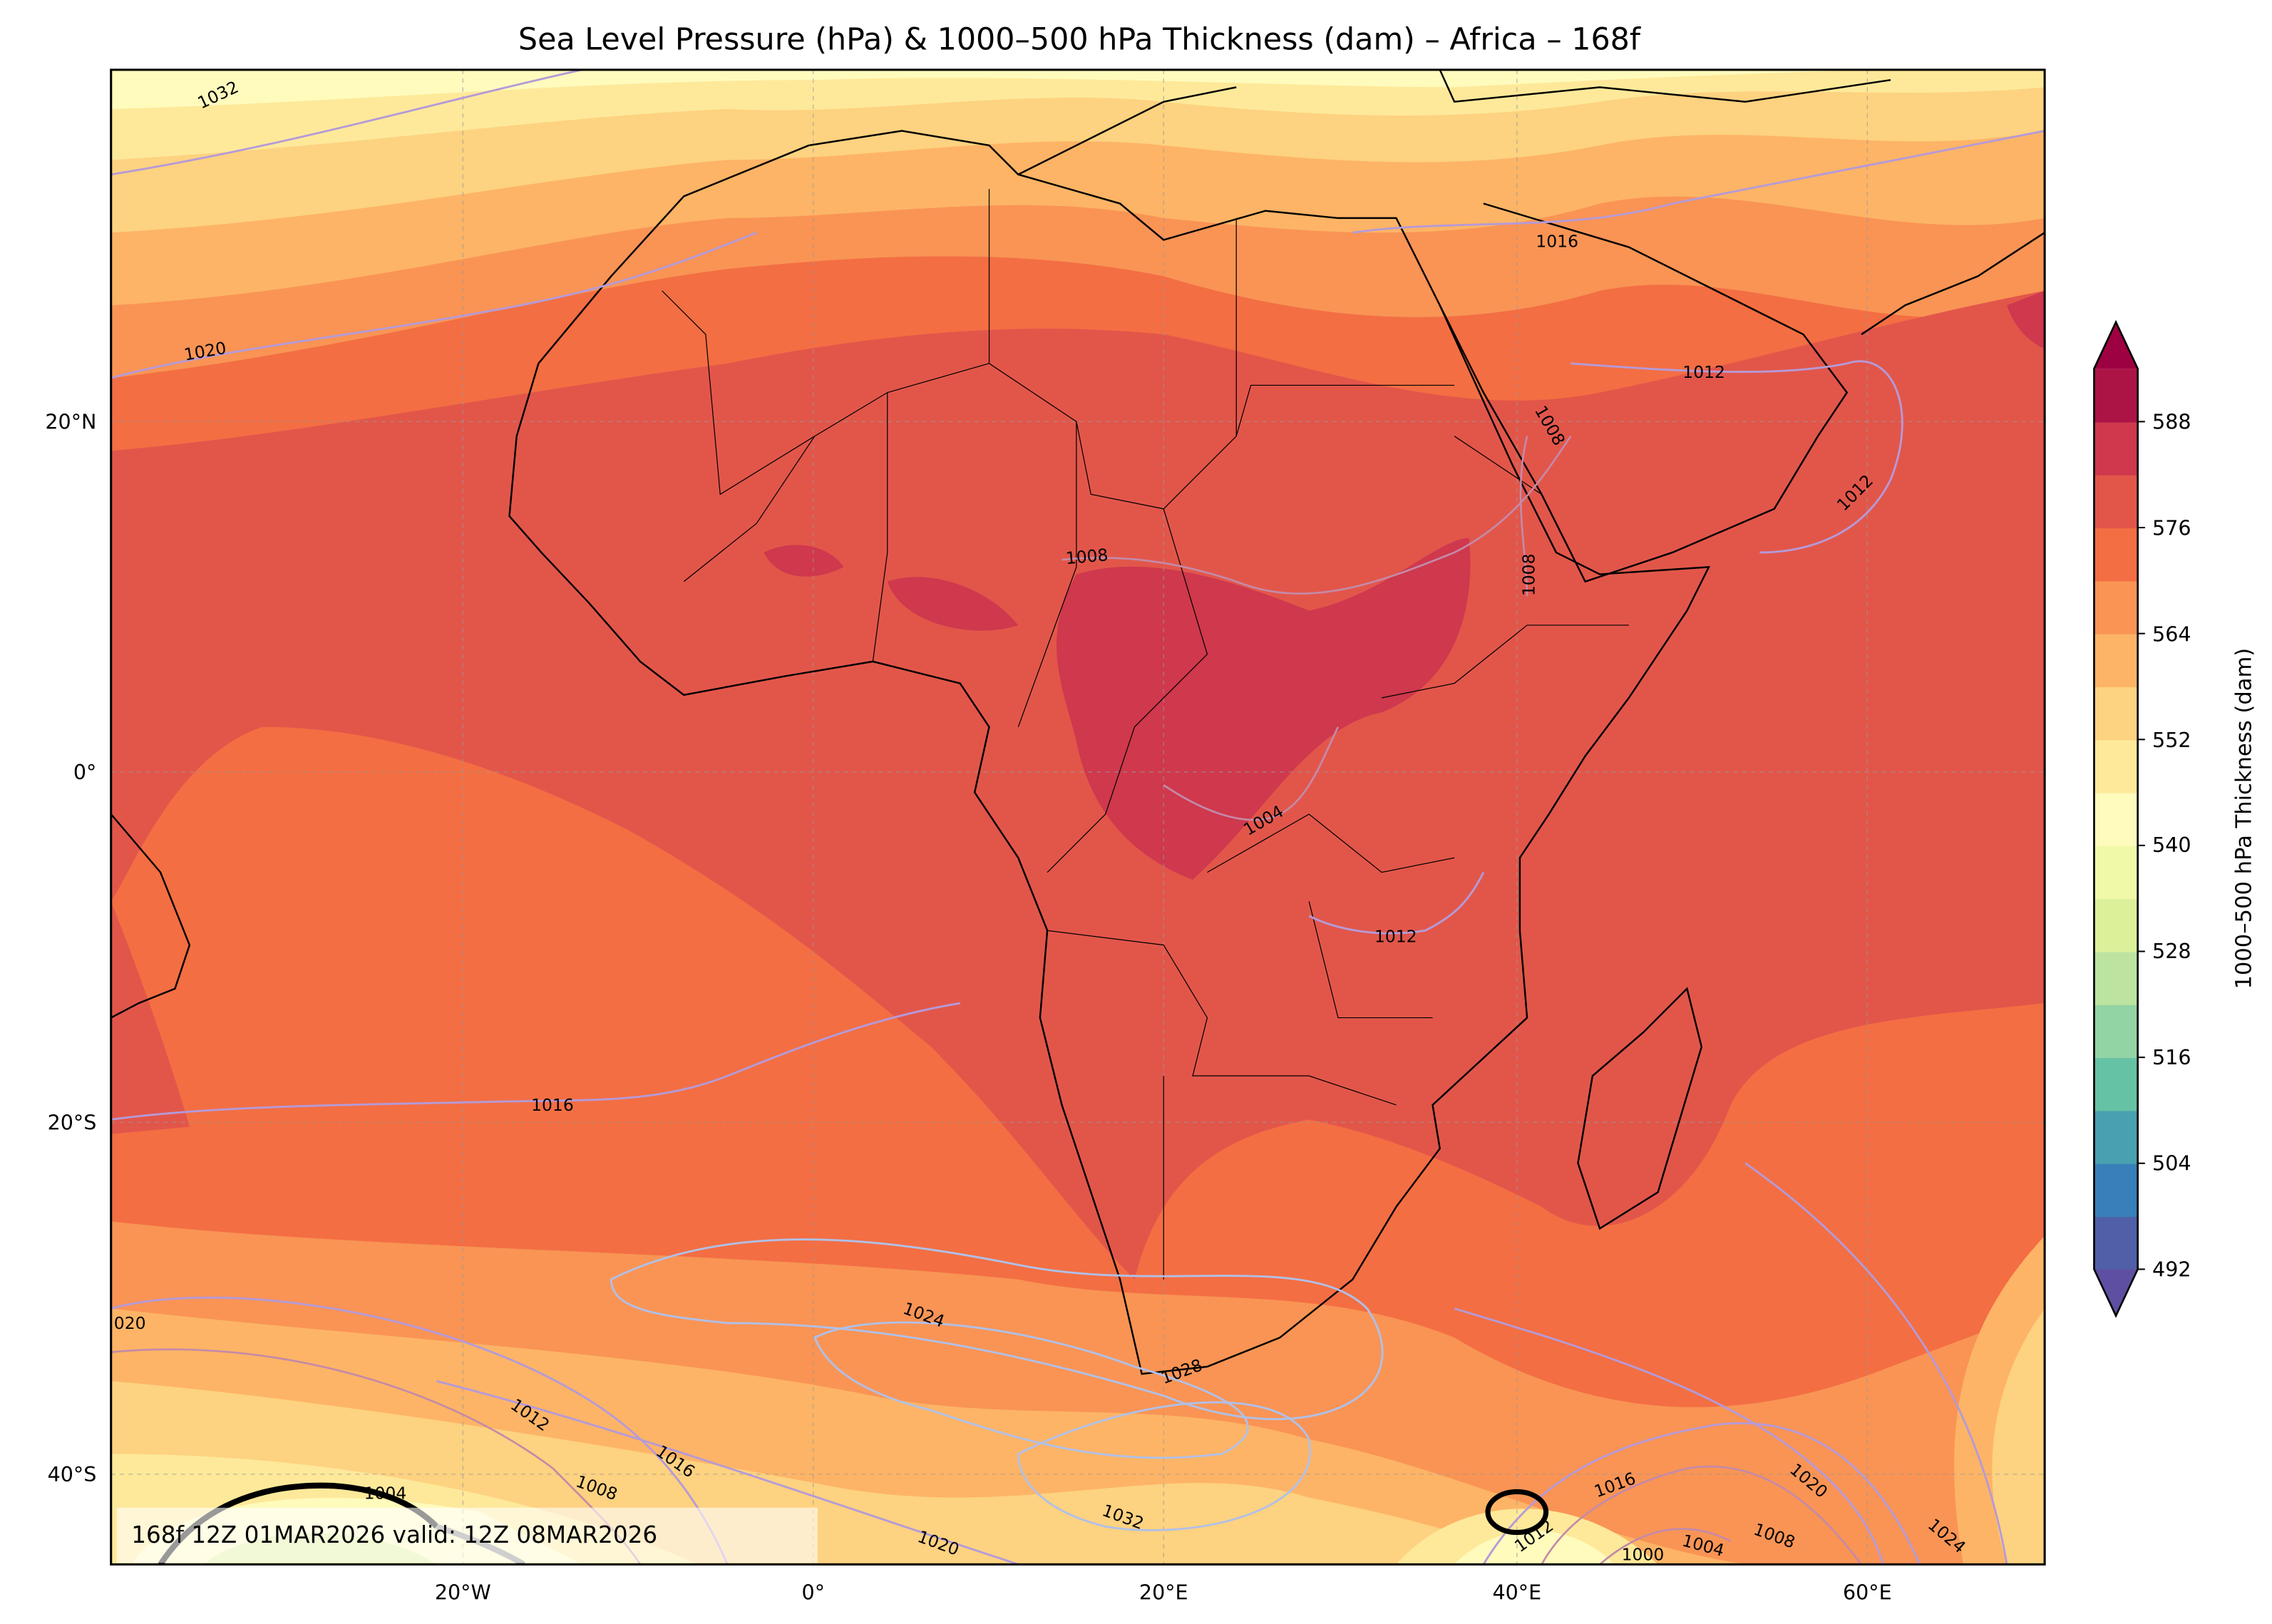  What do you see at coordinates (1517, 1592) in the screenshot?
I see `x-tick-label: 40°E` at bounding box center [1517, 1592].